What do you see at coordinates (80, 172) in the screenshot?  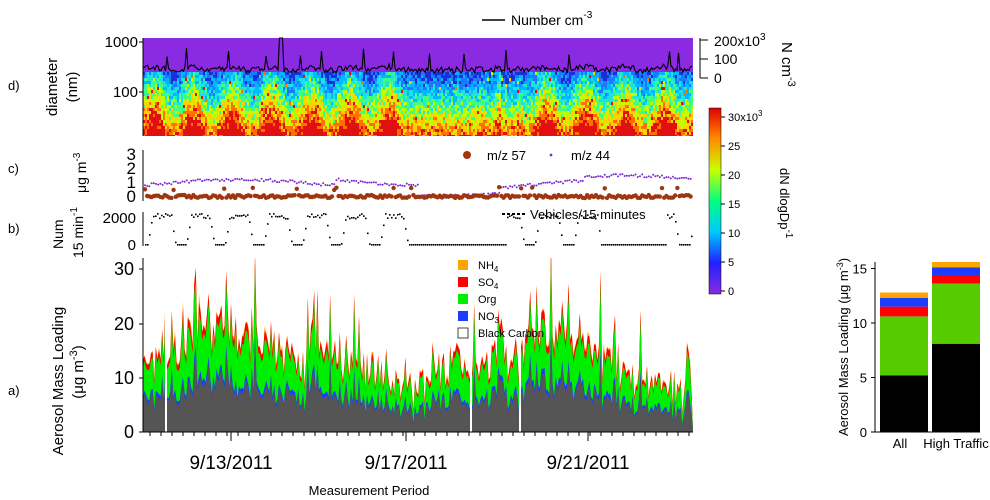 I see `panel-c-ylabel: μg m-3` at bounding box center [80, 172].